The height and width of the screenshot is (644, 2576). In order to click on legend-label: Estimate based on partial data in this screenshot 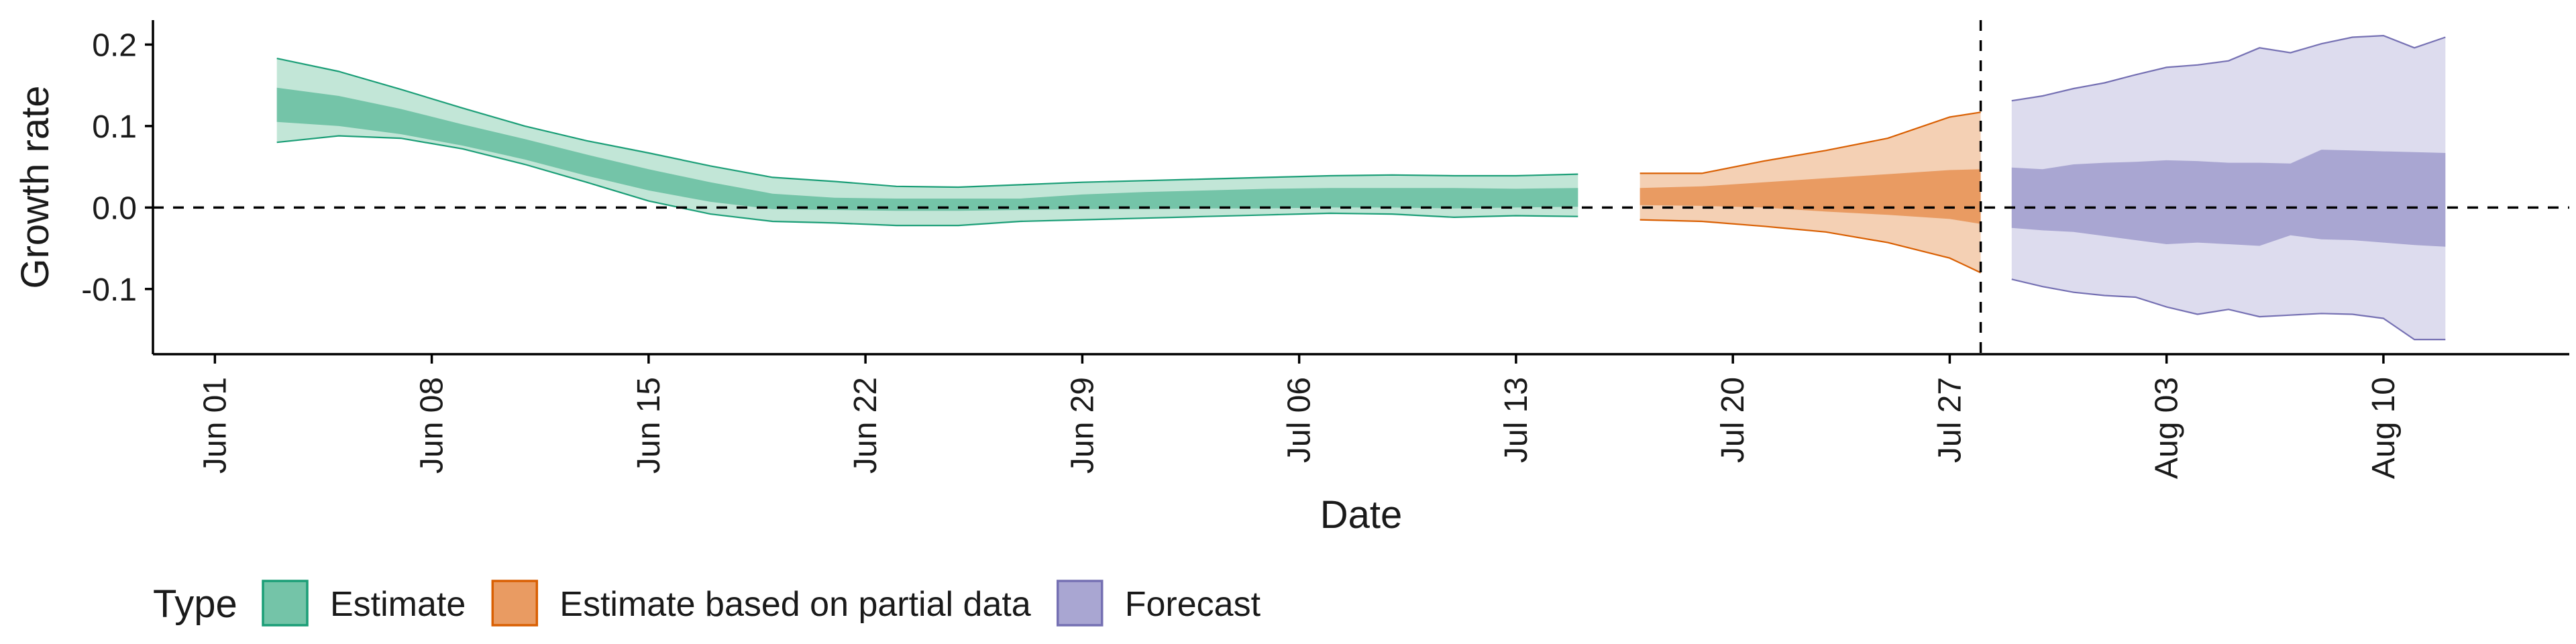, I will do `click(795, 604)`.